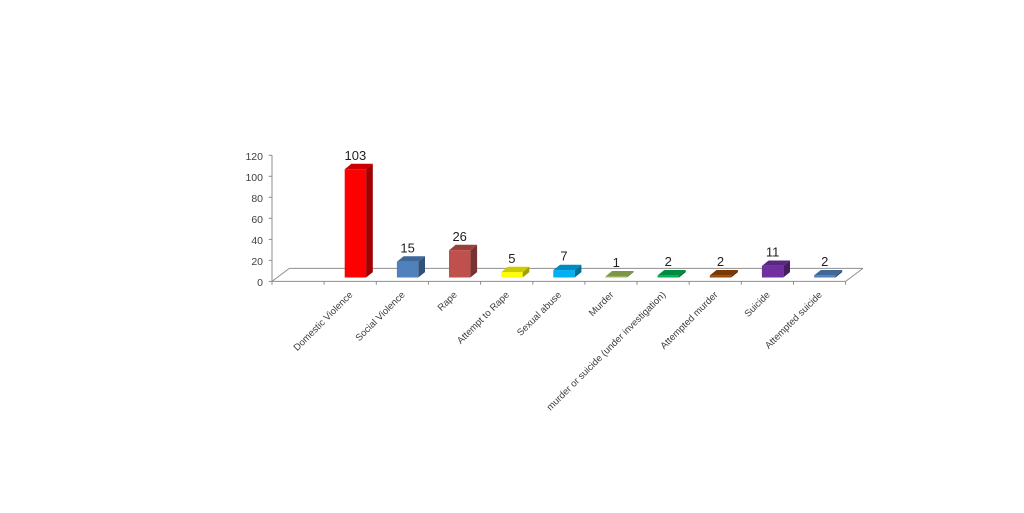  I want to click on svg-text: 103, so click(356, 155).